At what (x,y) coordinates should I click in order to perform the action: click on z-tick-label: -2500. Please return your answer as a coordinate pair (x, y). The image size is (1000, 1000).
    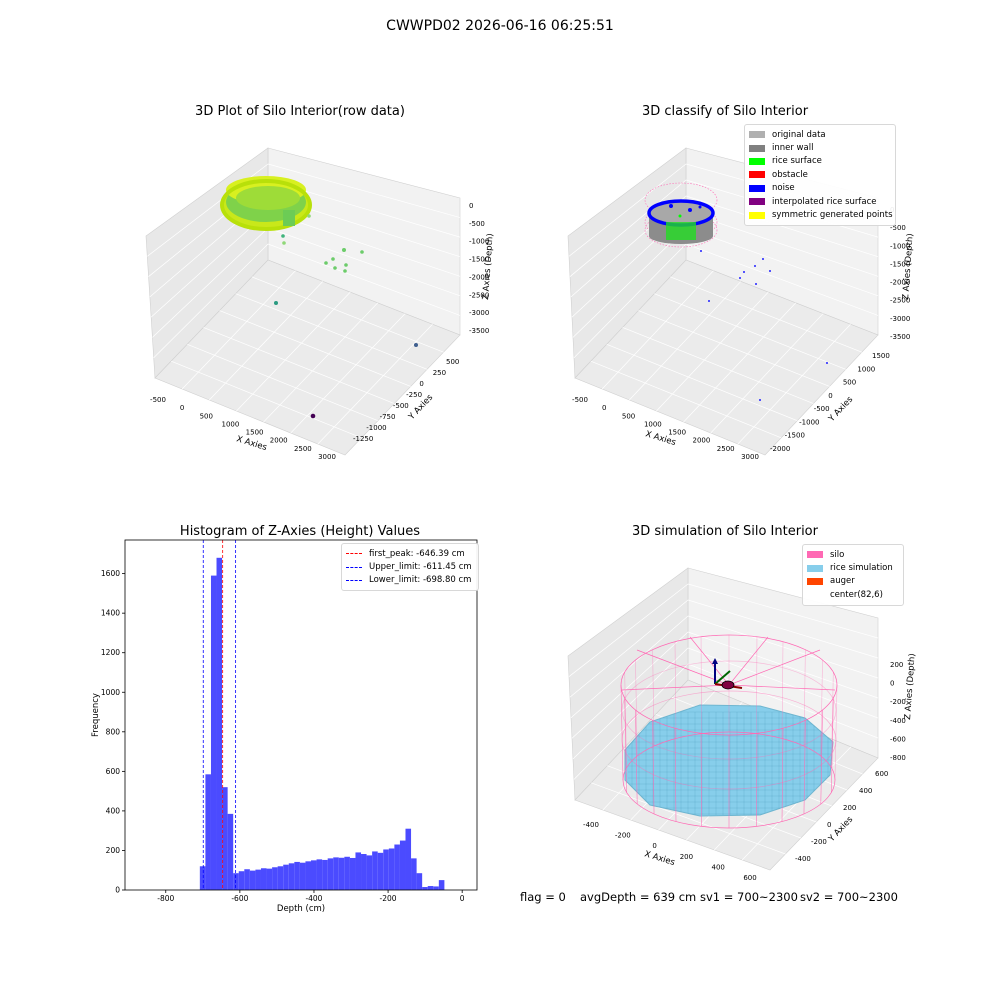
    Looking at the image, I should click on (900, 301).